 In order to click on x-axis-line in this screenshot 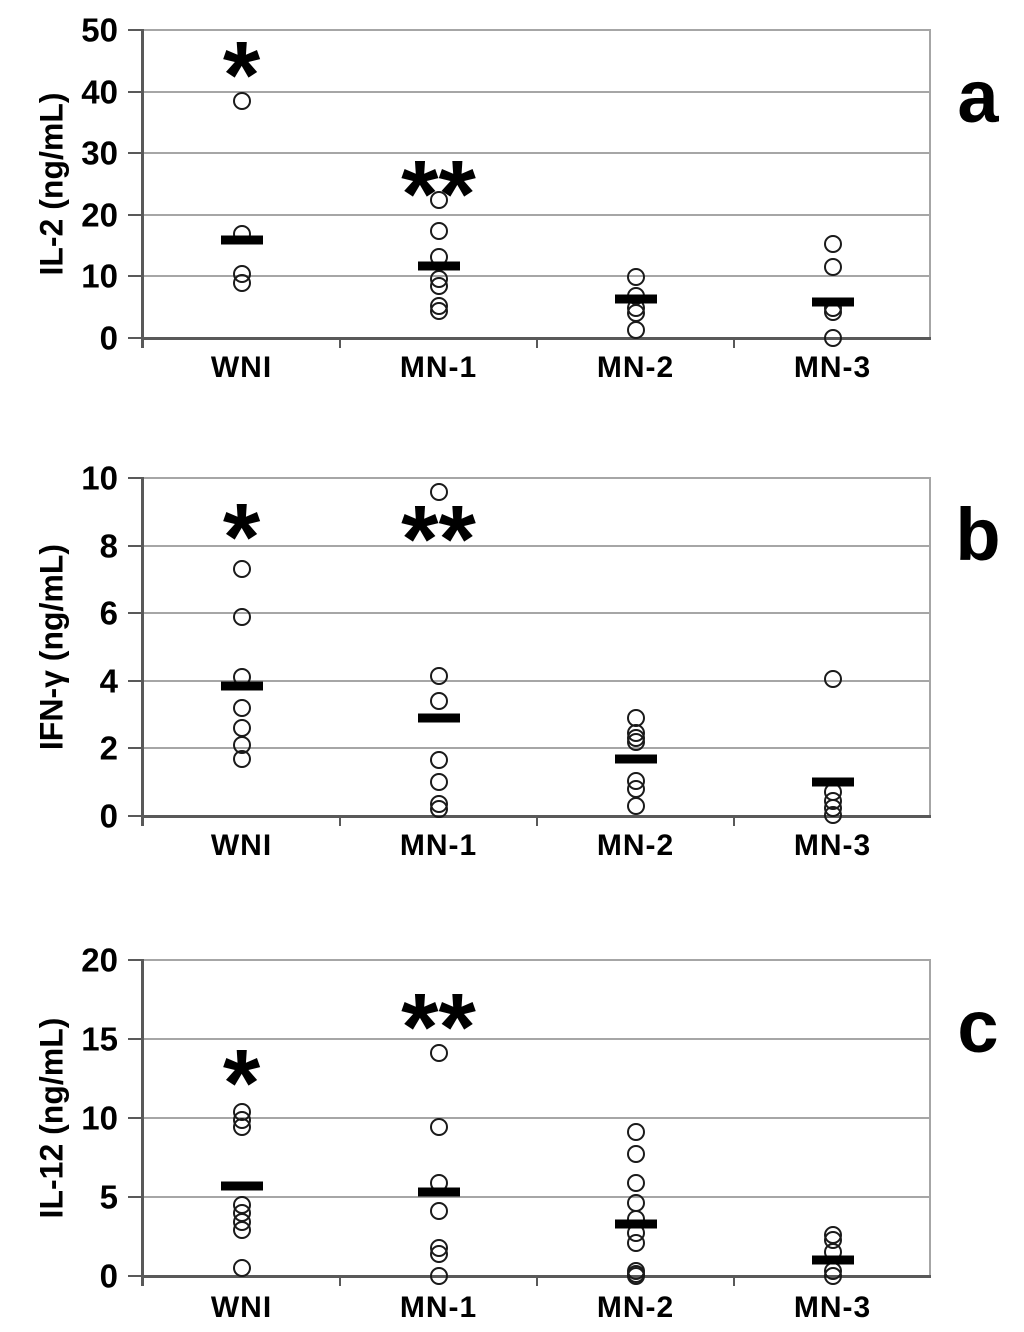, I will do `click(537, 338)`.